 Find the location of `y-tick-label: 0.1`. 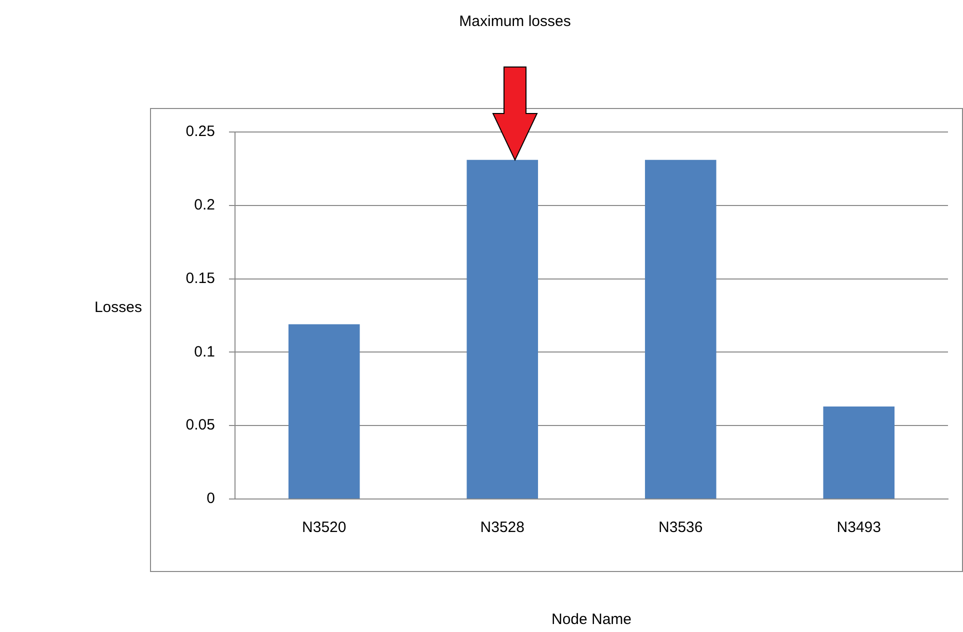

y-tick-label: 0.1 is located at coordinates (204, 351).